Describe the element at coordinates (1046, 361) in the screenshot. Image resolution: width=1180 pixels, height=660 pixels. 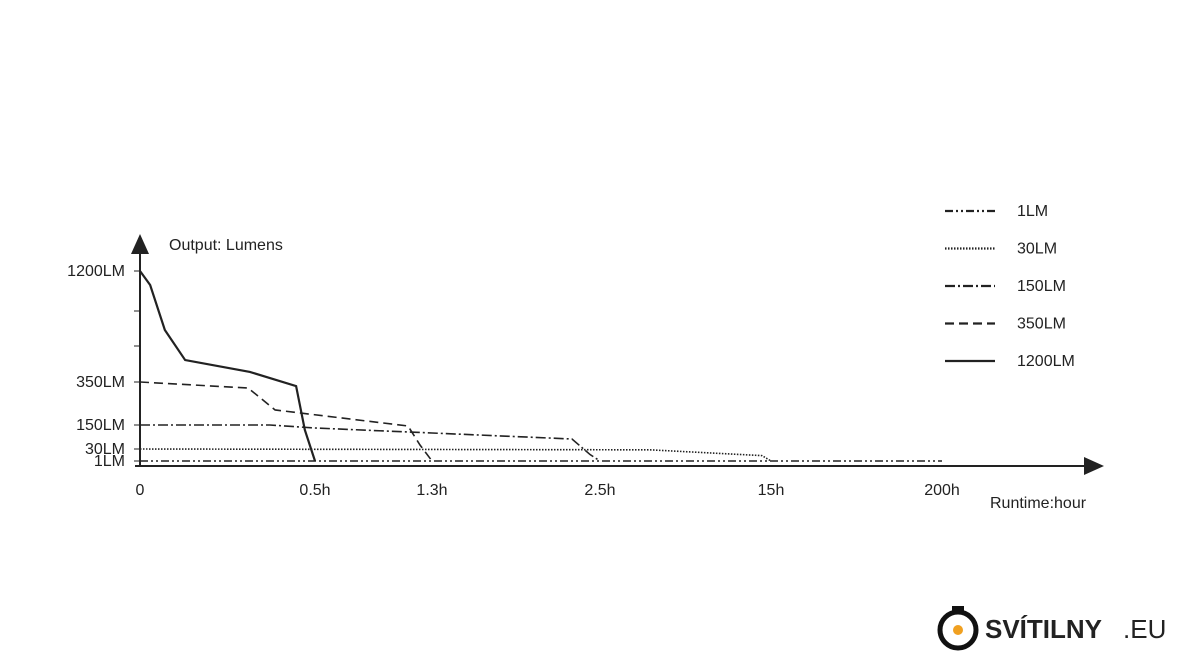
I see `legend-label: 1200LM` at that location.